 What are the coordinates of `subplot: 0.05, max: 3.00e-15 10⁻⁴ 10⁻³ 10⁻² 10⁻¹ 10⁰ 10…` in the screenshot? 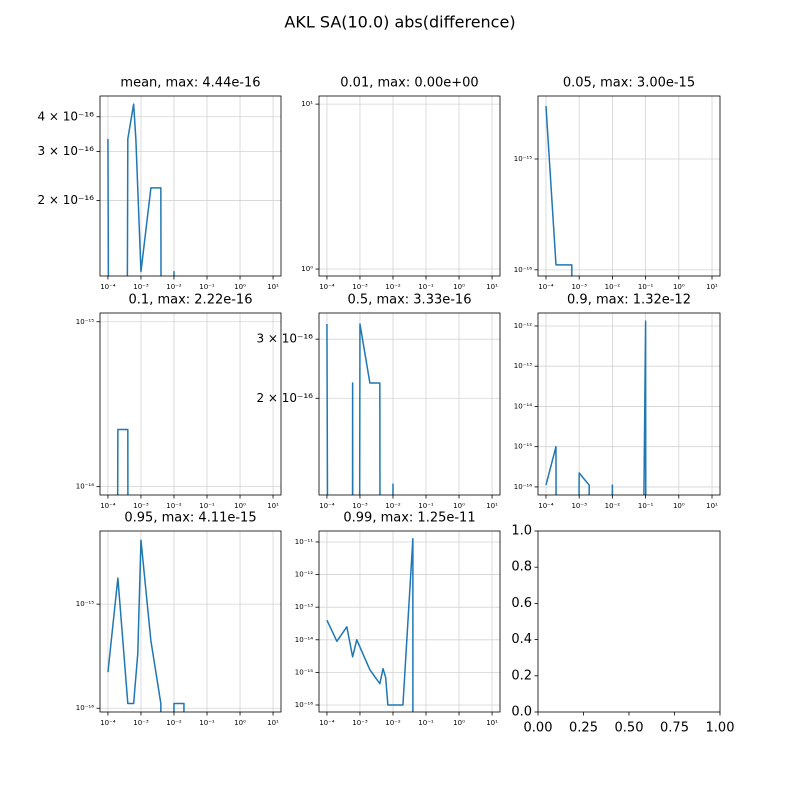 It's located at (617, 183).